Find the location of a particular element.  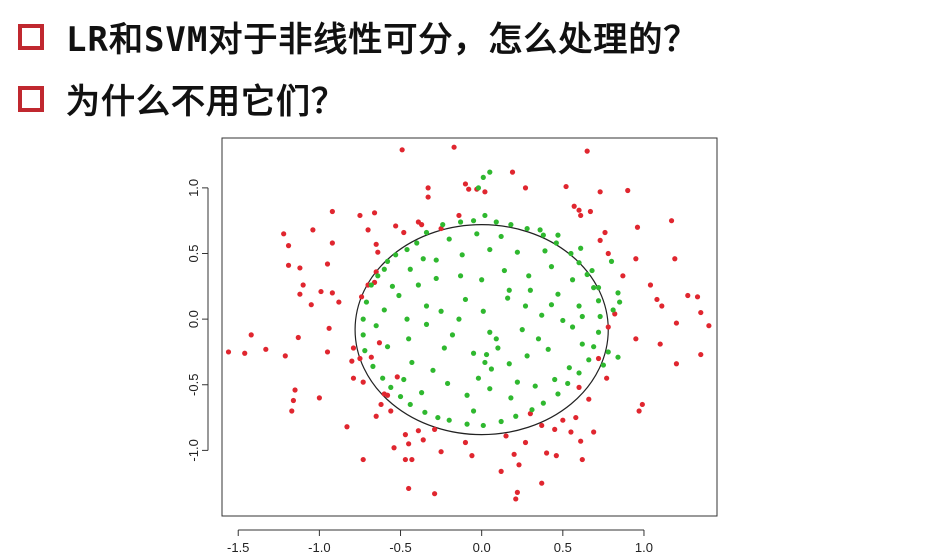

bullet-line-1: LR和SVM对于非线性可分，怎么处理的？ is located at coordinates (358, 36).